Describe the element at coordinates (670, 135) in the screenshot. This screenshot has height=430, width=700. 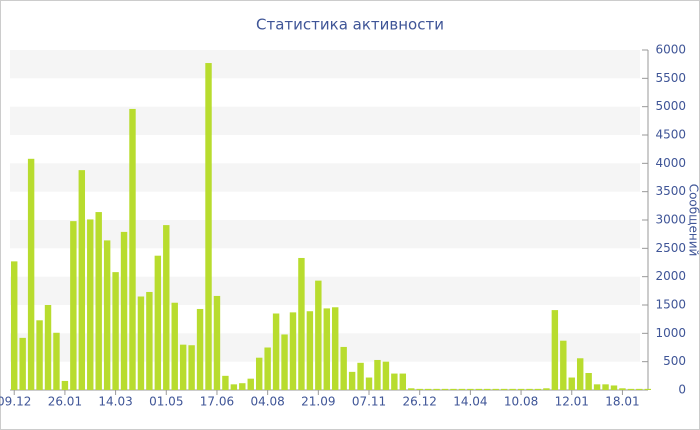
I see `y-tick-label: 4500` at that location.